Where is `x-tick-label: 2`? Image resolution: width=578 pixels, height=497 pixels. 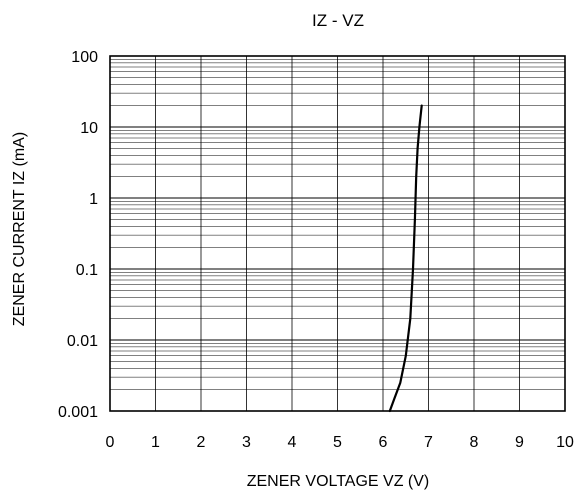
x-tick-label: 2 is located at coordinates (201, 442).